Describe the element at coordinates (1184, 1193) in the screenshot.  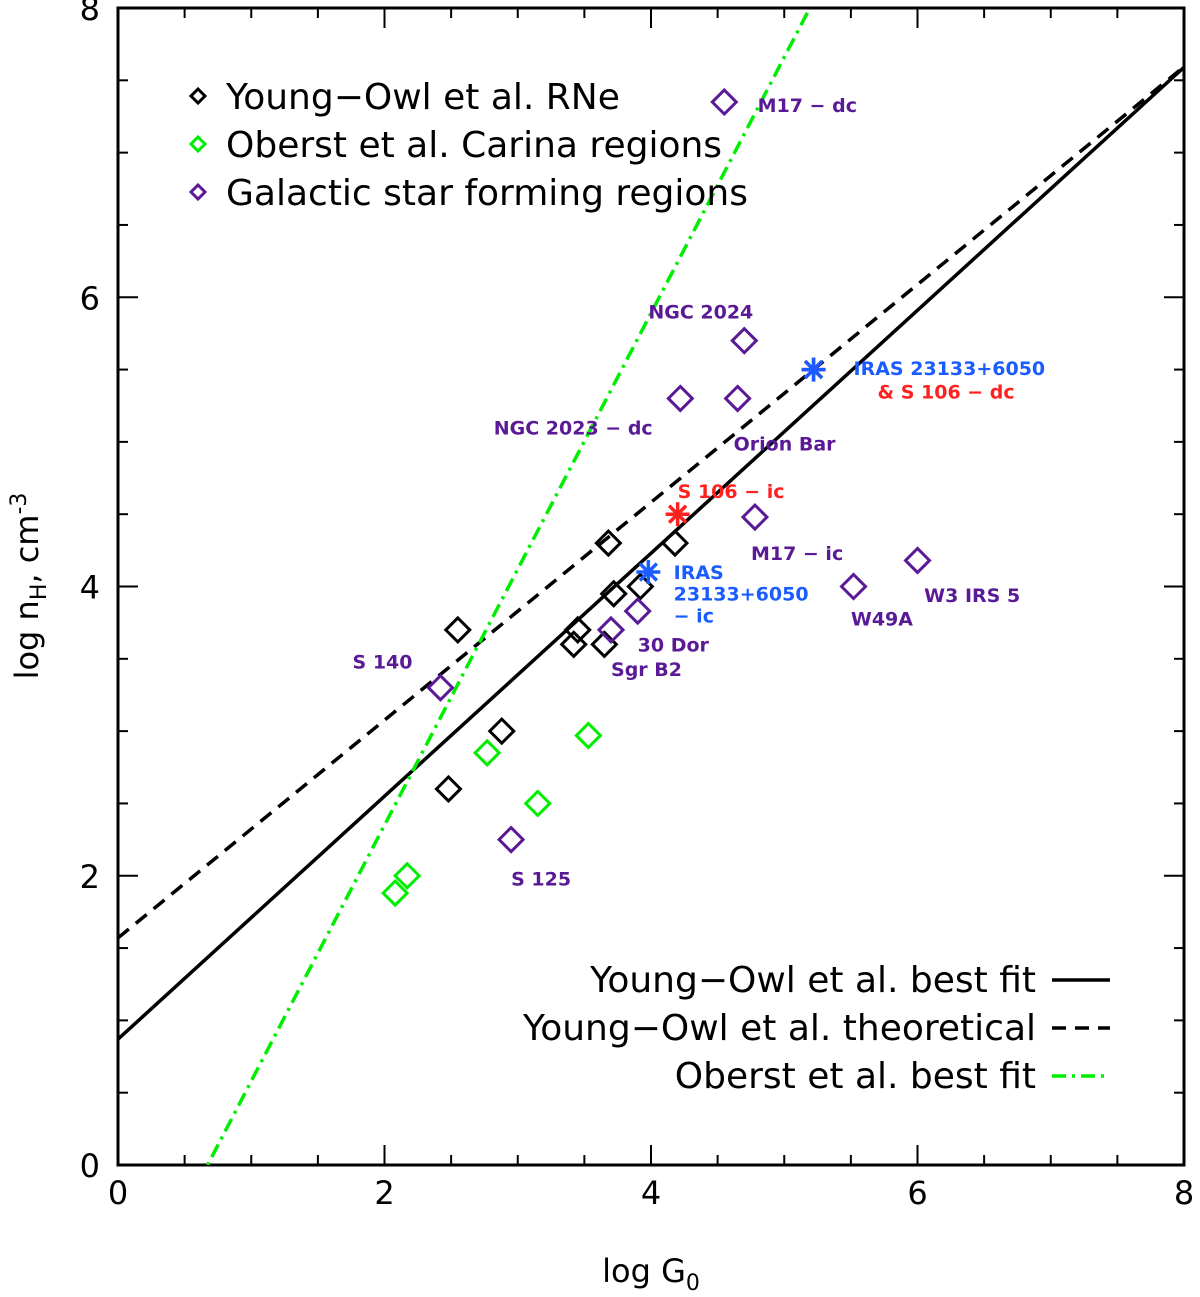
I see `x-tick-label: 8` at that location.